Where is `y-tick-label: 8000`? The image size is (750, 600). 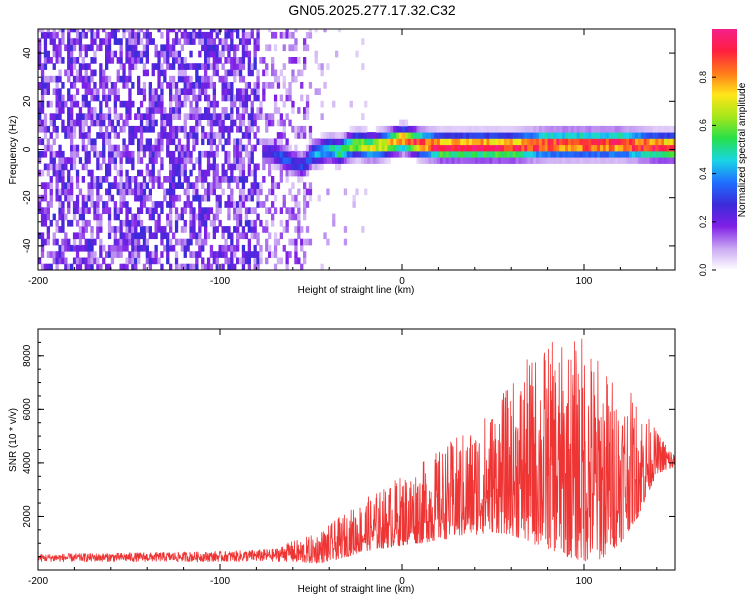
y-tick-label: 8000 is located at coordinates (27, 355).